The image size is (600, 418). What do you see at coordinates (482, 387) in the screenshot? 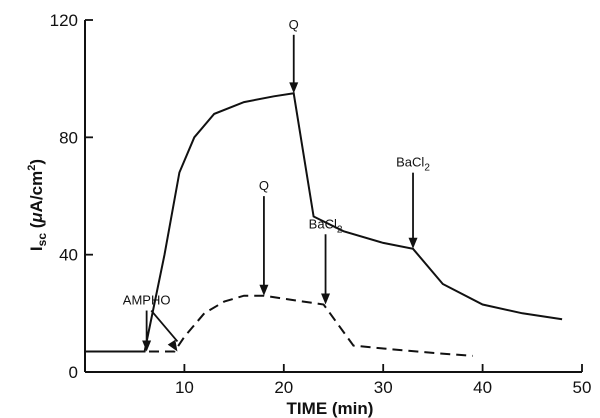
I see `x-tick-label: 40` at bounding box center [482, 387].